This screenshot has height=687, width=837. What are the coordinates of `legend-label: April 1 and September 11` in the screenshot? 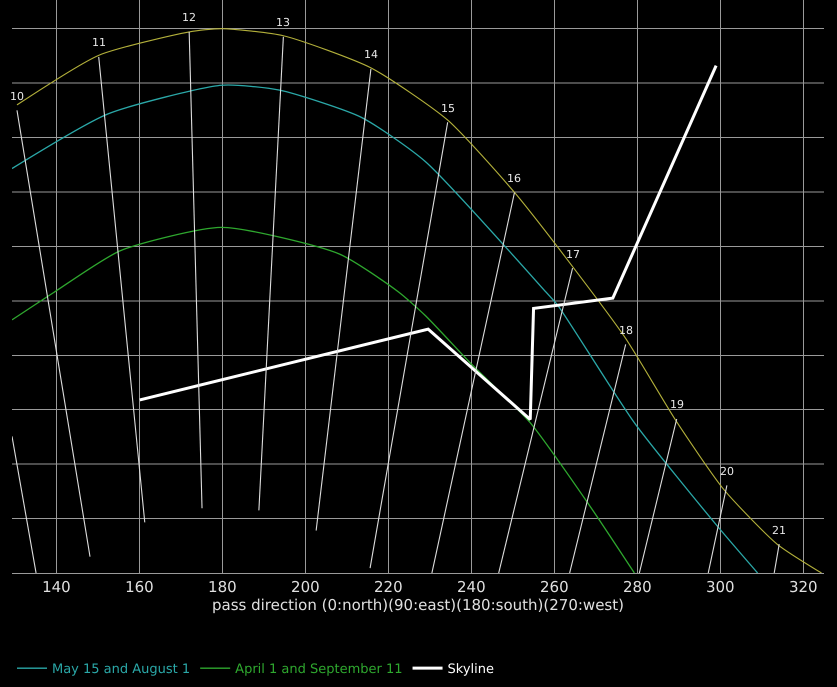 It's located at (319, 670).